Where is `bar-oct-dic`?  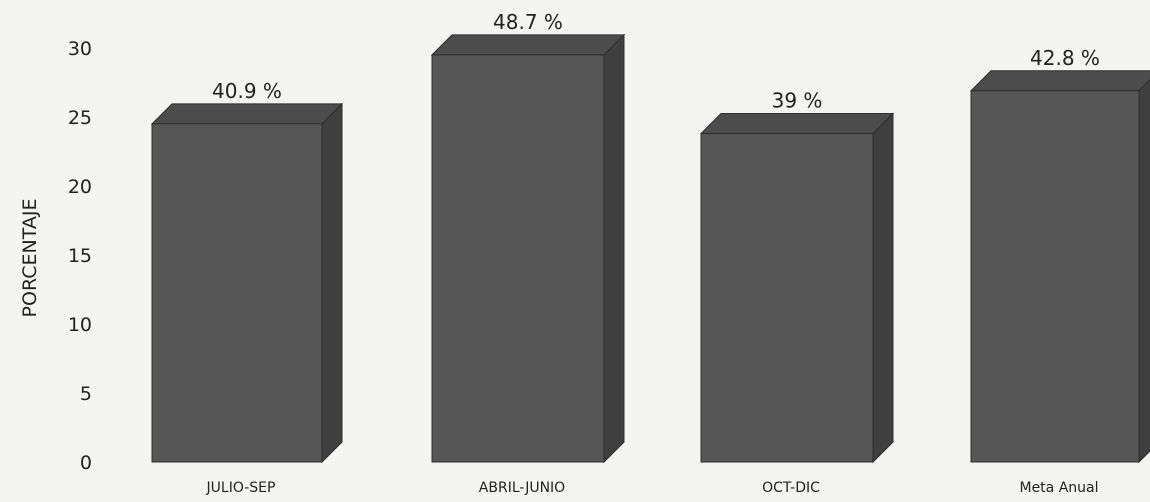
bar-oct-dic is located at coordinates (797, 288).